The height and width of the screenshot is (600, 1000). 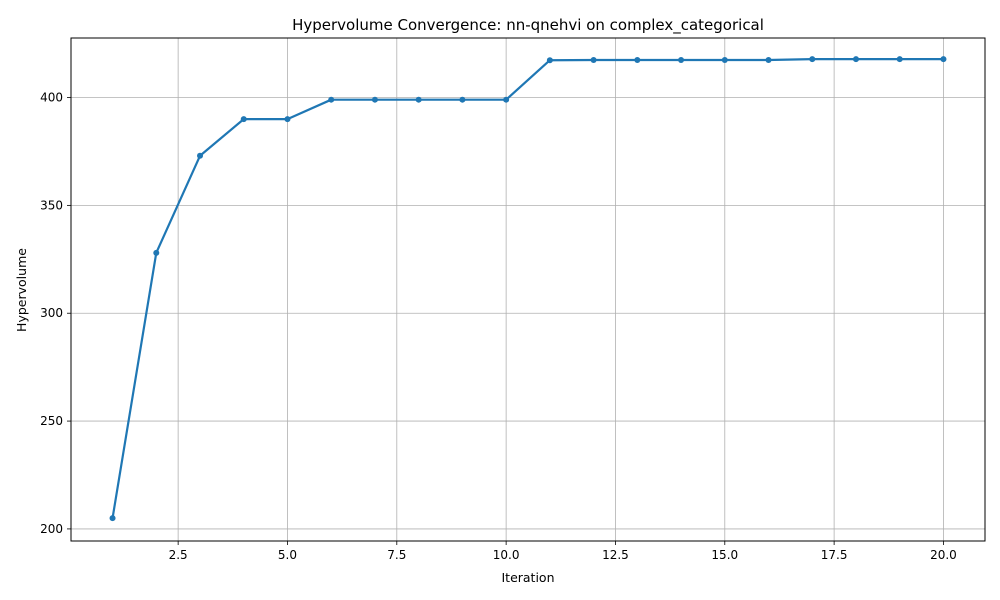 What do you see at coordinates (178, 555) in the screenshot?
I see `x-tick-label: 2.5` at bounding box center [178, 555].